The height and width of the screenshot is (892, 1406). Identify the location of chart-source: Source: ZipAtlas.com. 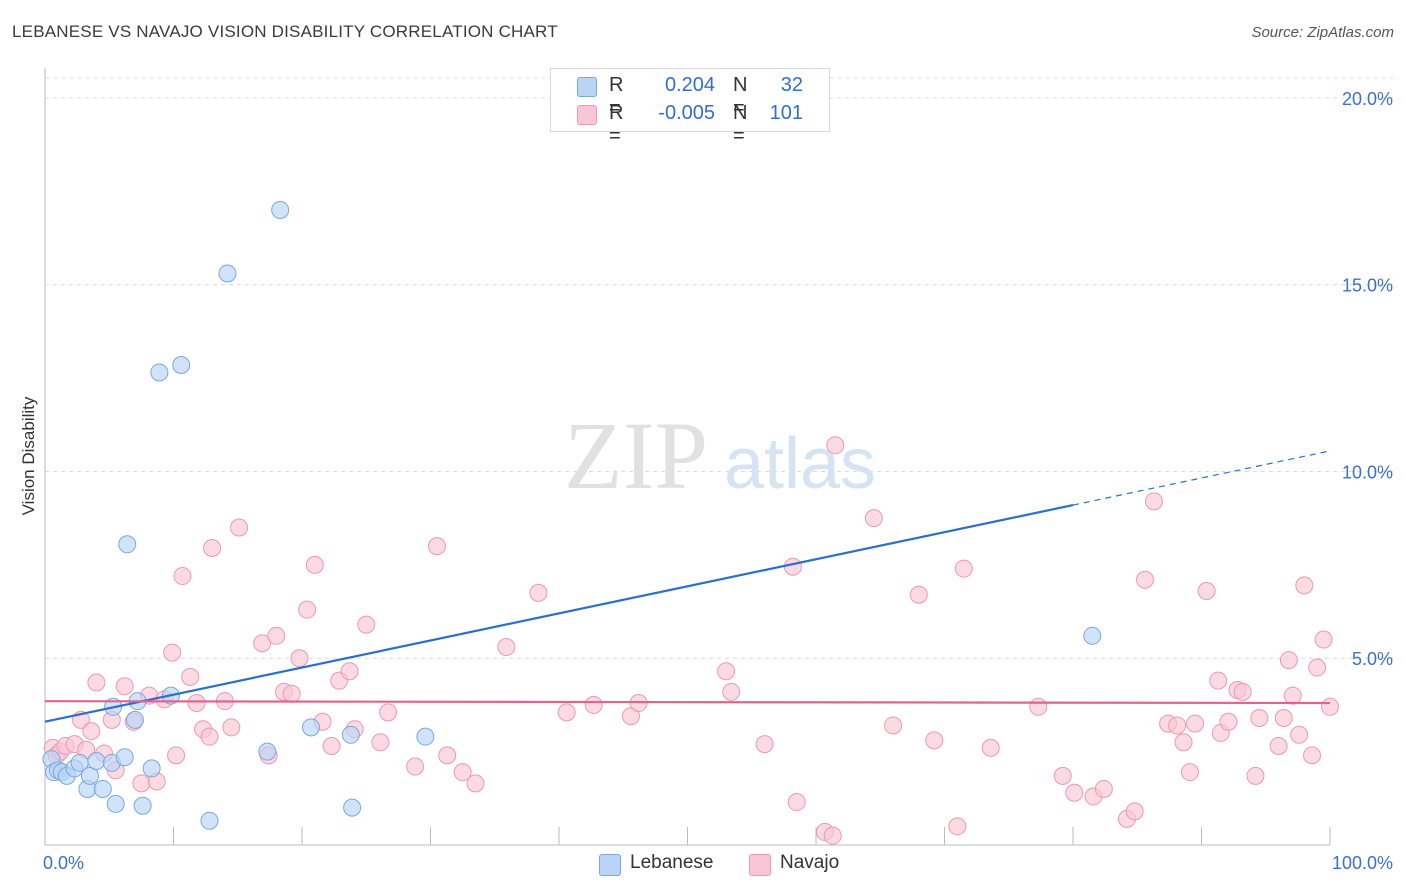
(1322, 32).